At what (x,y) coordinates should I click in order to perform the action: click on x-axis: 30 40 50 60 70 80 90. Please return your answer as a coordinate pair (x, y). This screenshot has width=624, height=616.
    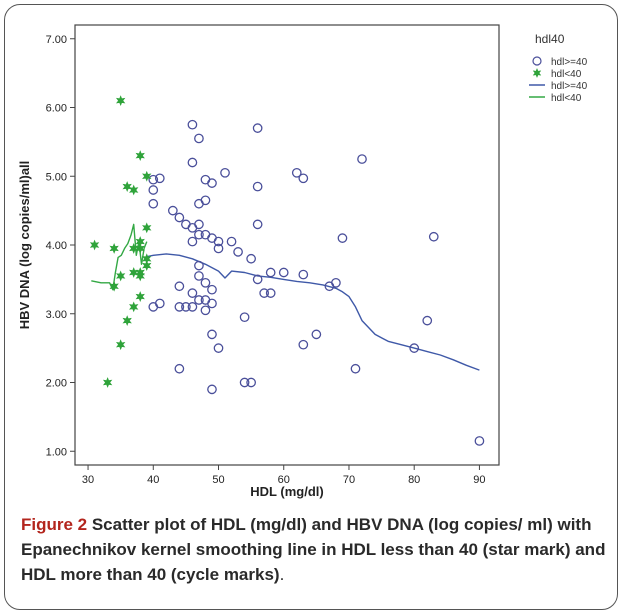
    Looking at the image, I should click on (284, 475).